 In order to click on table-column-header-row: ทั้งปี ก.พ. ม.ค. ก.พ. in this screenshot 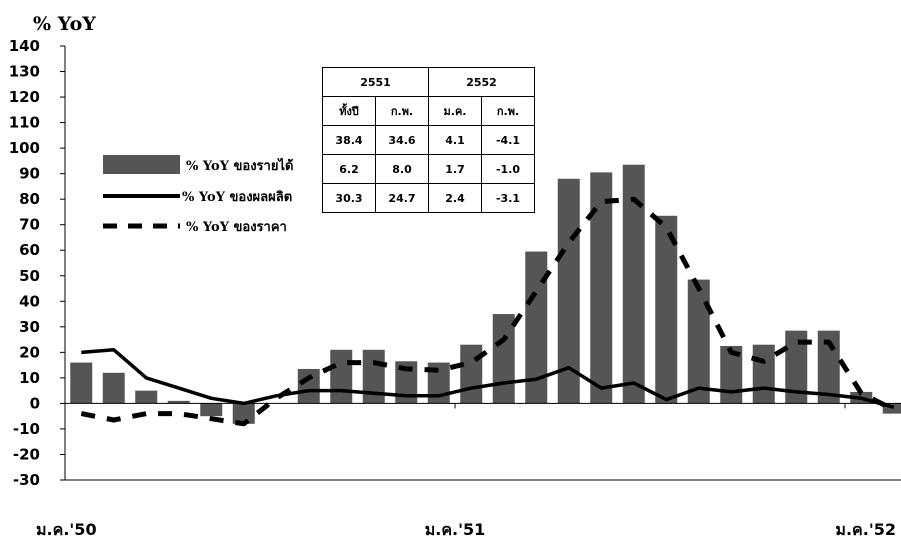, I will do `click(428, 111)`.